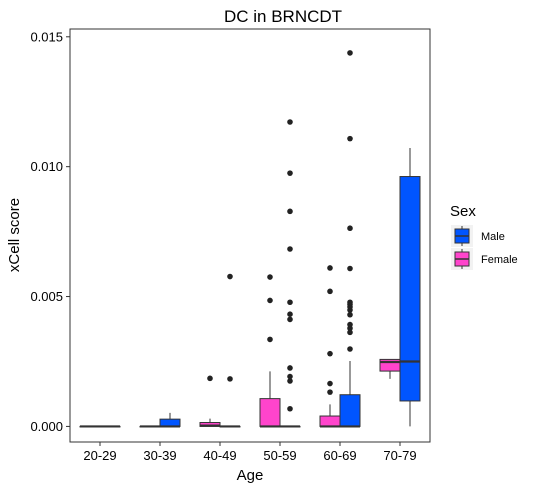 This screenshot has height=489, width=536. Describe the element at coordinates (462, 236) in the screenshot. I see `legend-key-male` at that location.